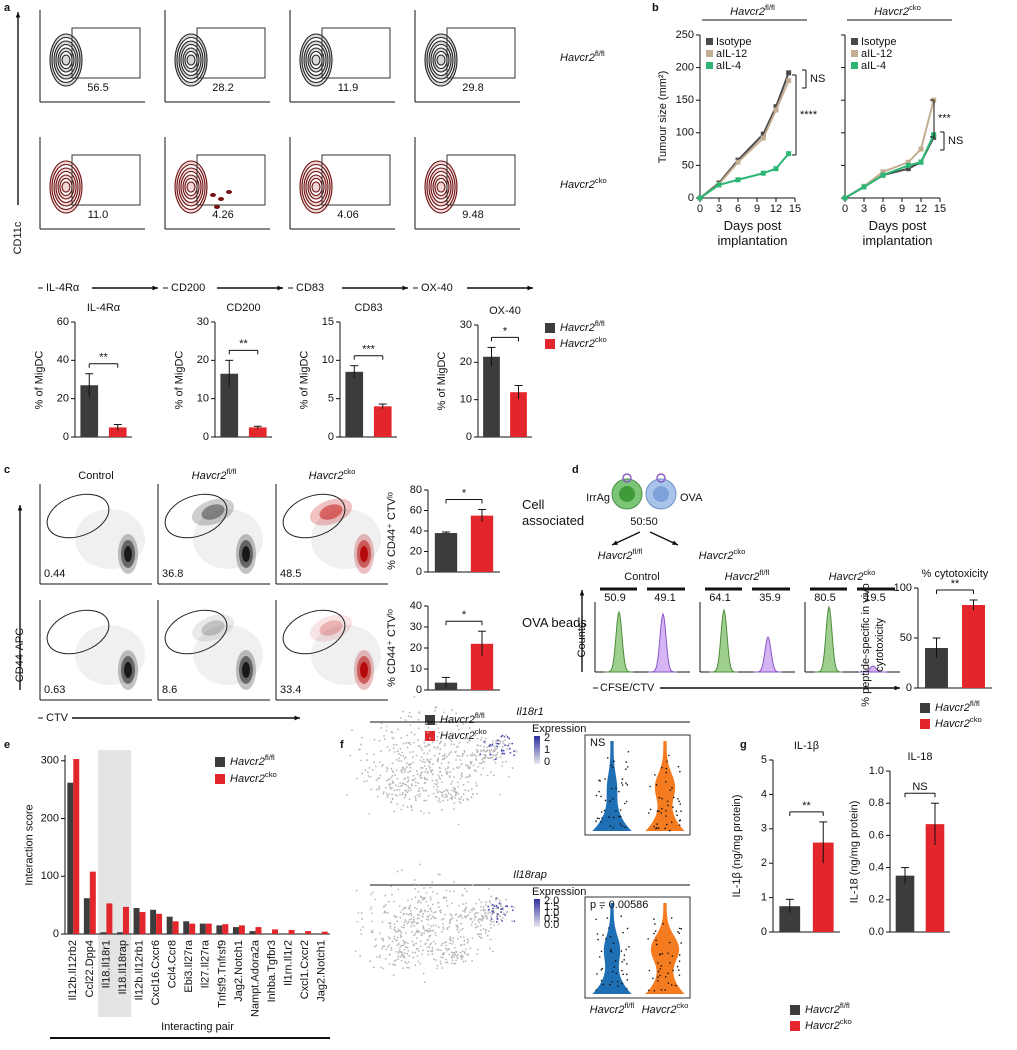  Describe the element at coordinates (316, 187) in the screenshot. I see `contour` at that location.